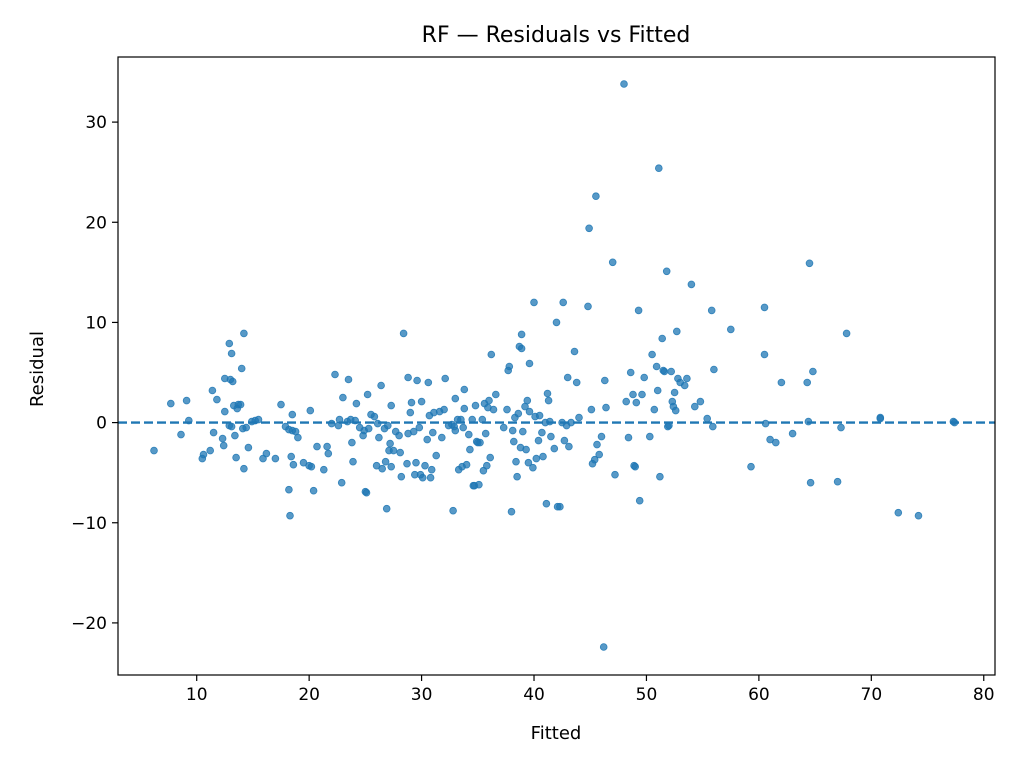  Describe the element at coordinates (984, 695) in the screenshot. I see `x-tick-label: 80` at that location.